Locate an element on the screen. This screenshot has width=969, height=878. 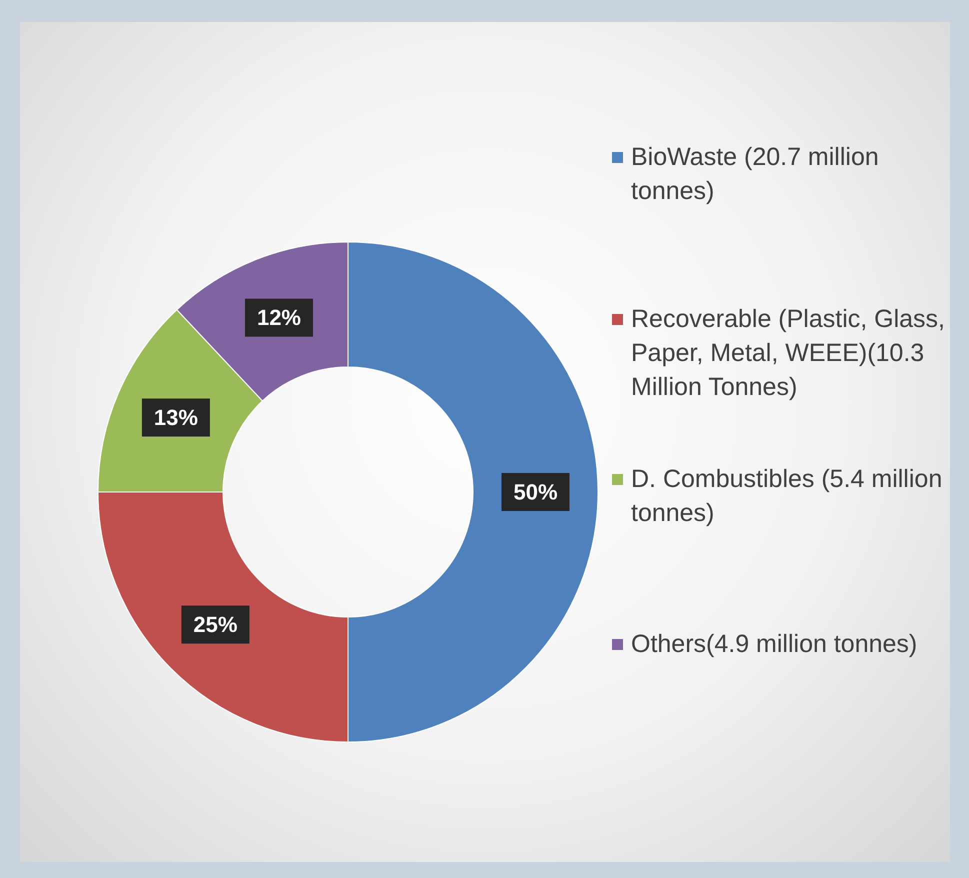
data-label: 12% is located at coordinates (278, 317).